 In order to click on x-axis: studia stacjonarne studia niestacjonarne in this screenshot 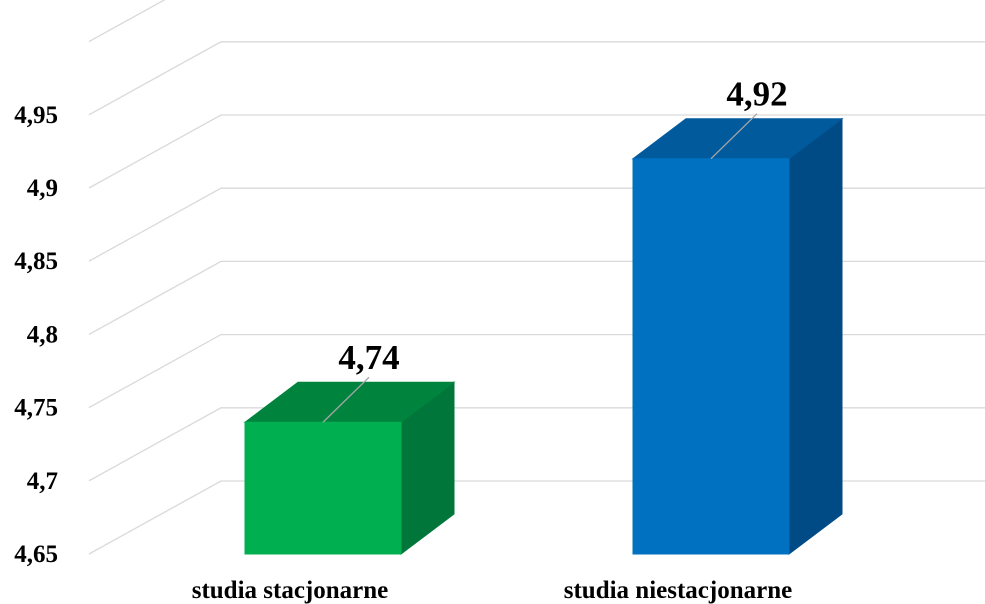, I will do `click(492, 590)`.